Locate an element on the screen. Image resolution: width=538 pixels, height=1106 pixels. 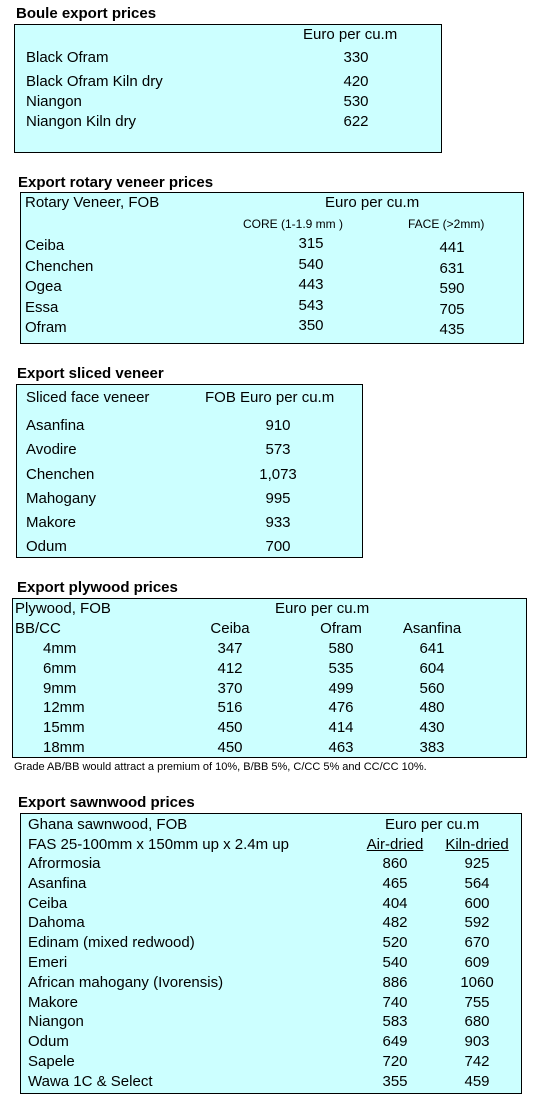
price: 441 is located at coordinates (452, 247).